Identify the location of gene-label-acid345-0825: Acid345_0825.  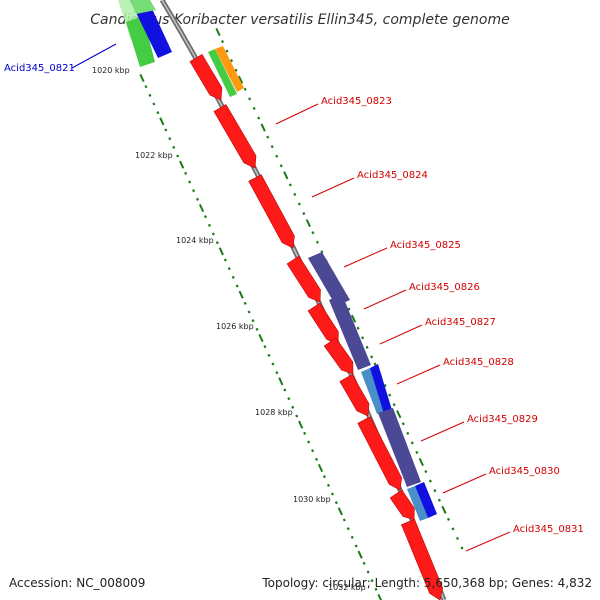
(425, 245).